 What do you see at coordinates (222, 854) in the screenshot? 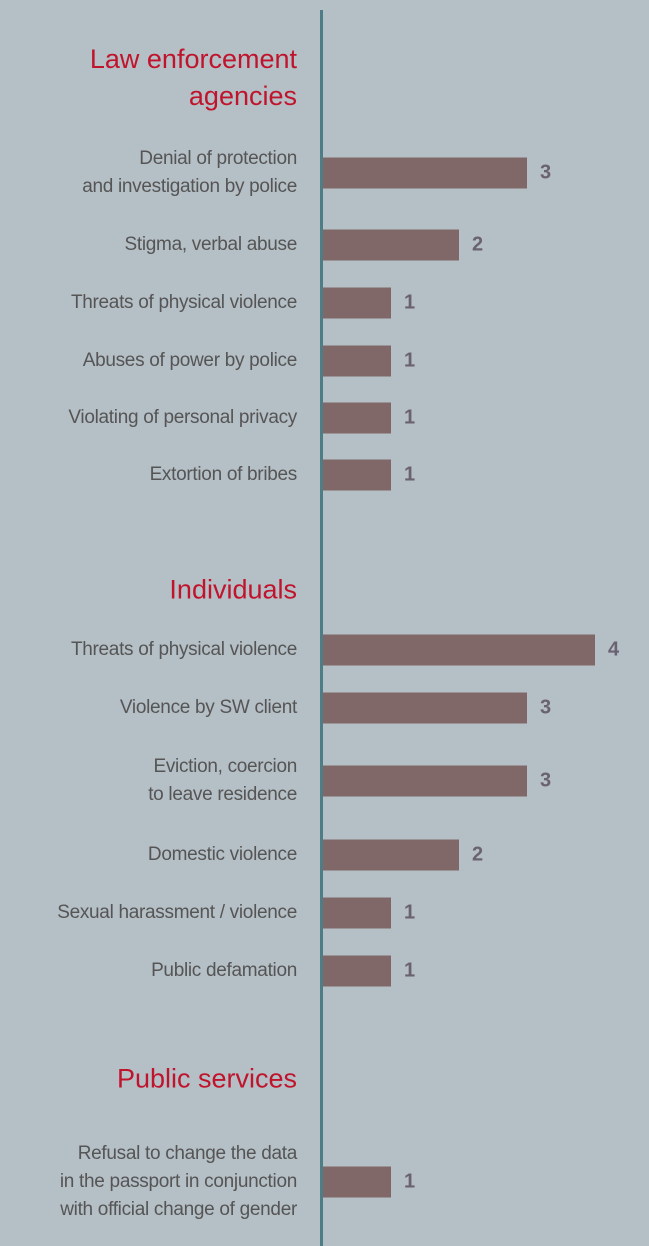
I see `category-label: Domestic violence` at bounding box center [222, 854].